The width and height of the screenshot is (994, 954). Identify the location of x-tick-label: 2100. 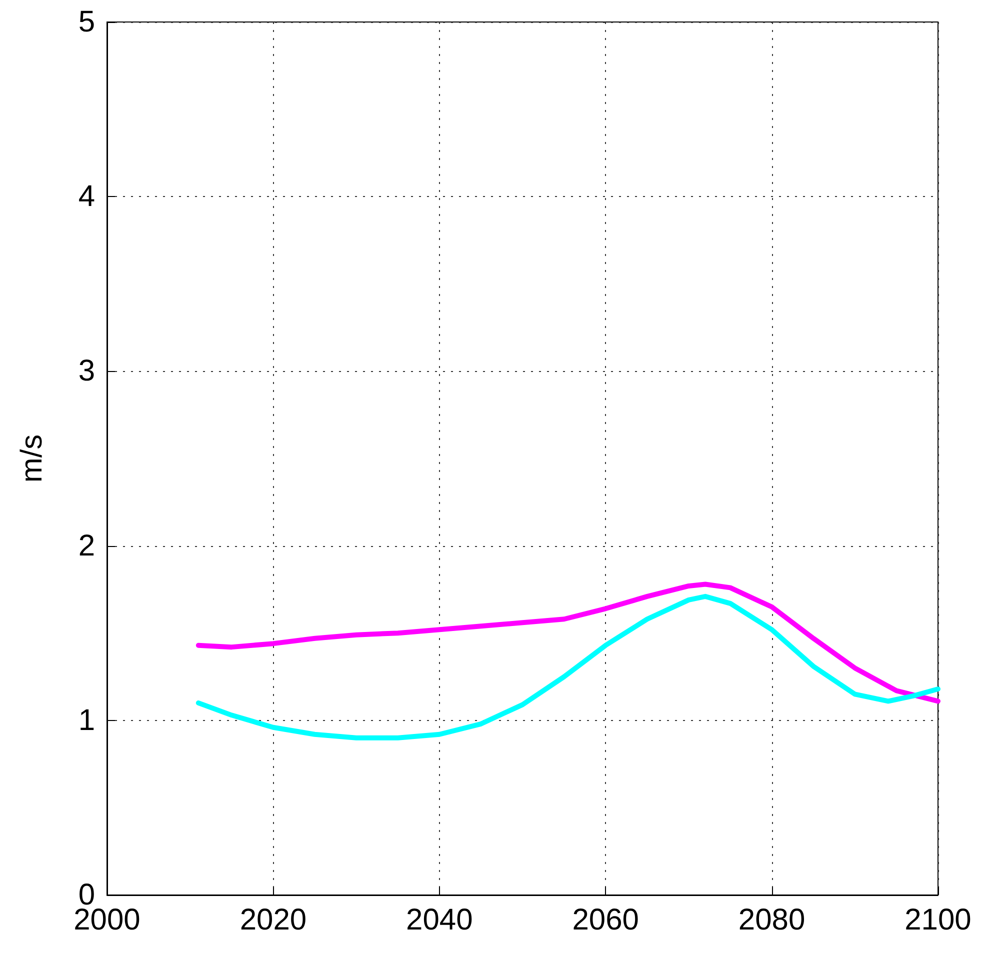
(938, 920).